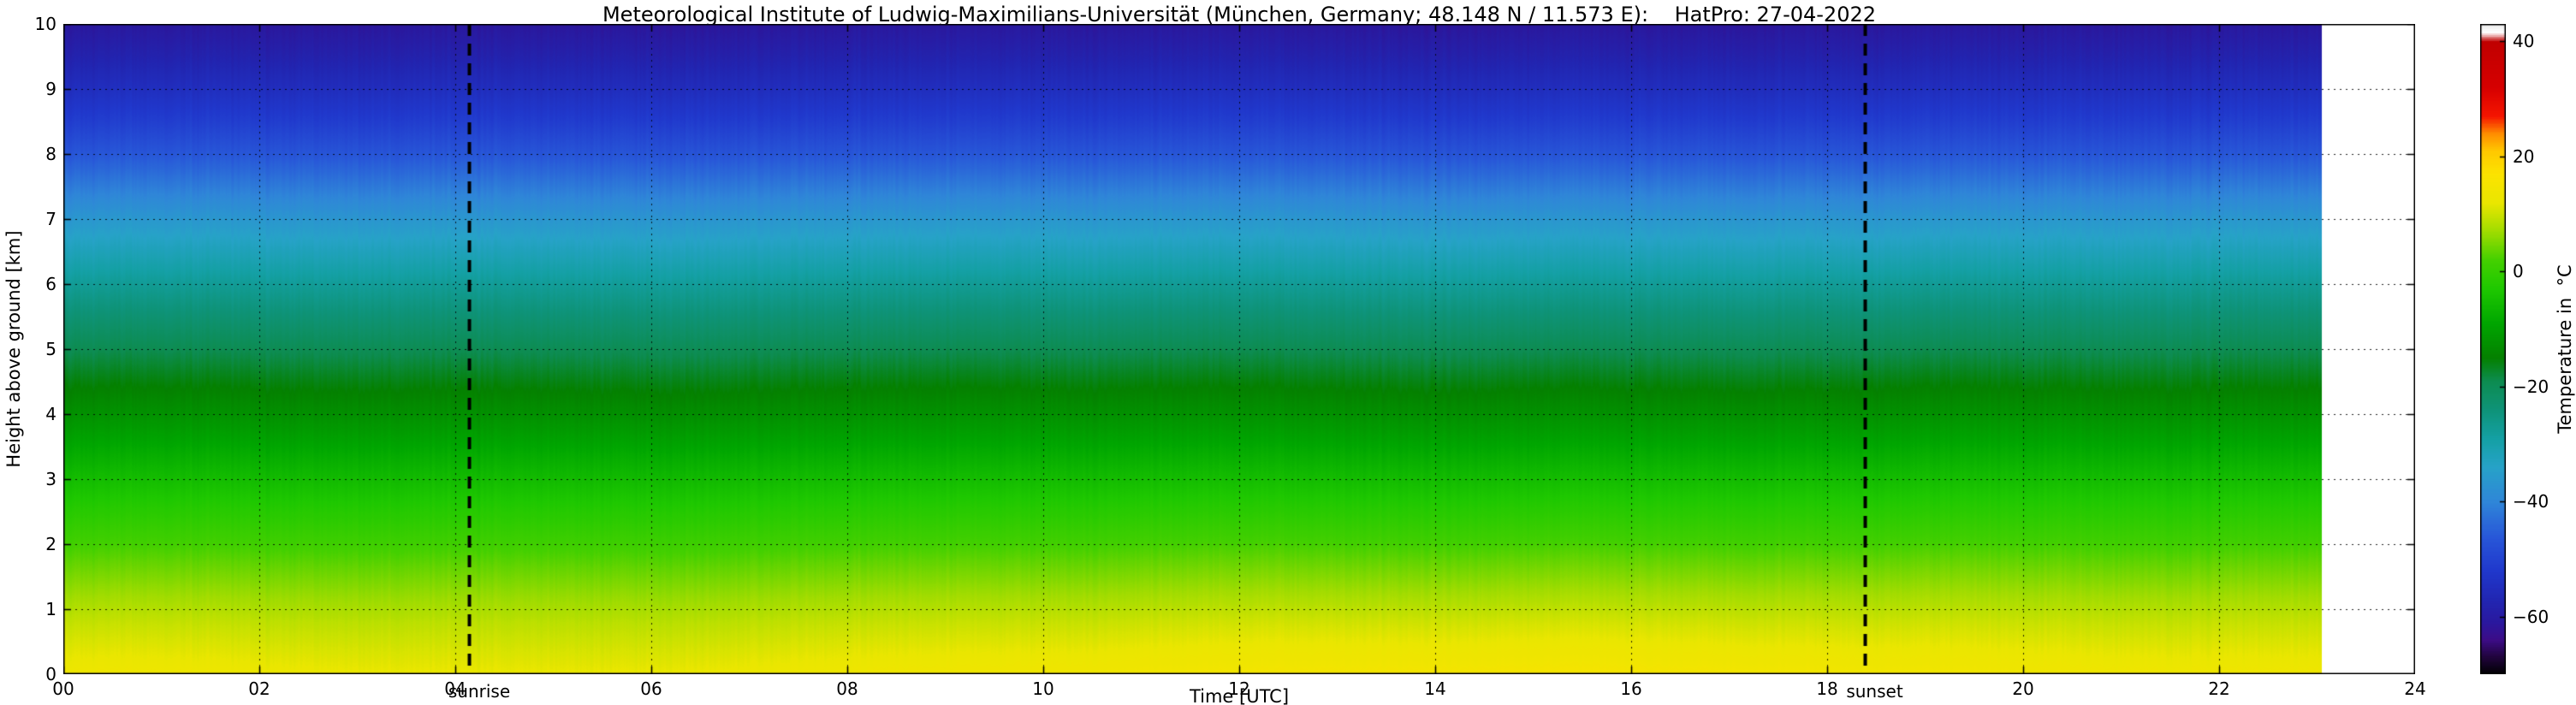 The width and height of the screenshot is (2576, 705). Describe the element at coordinates (2524, 156) in the screenshot. I see `colorbar-tick-label: 20` at that location.